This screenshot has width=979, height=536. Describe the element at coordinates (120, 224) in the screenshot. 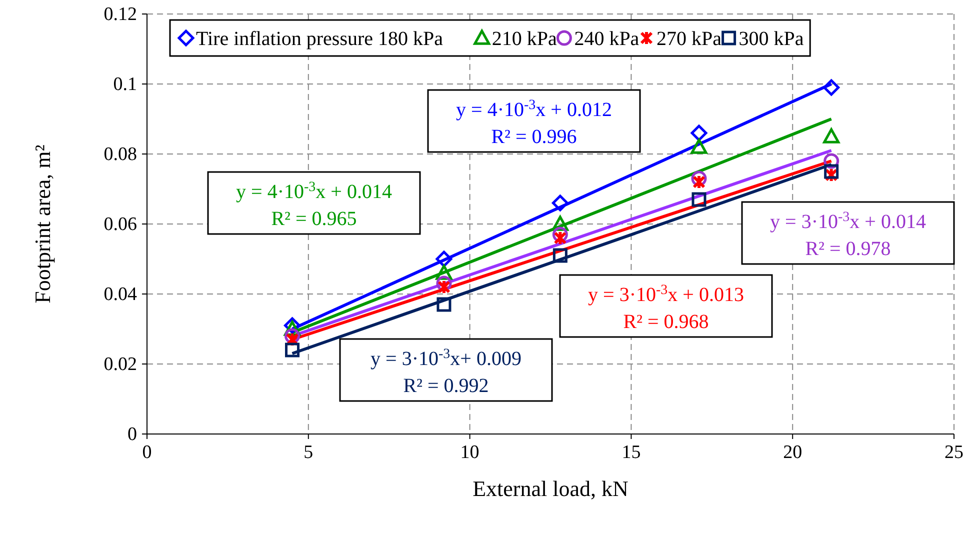

I see `y-tick-label: 0.06` at that location.